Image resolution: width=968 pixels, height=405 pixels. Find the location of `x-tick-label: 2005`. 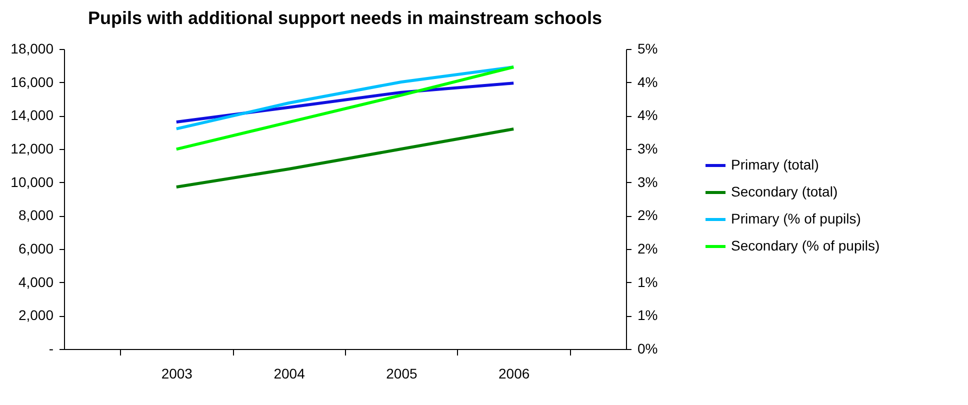

x-tick-label: 2005 is located at coordinates (402, 374).